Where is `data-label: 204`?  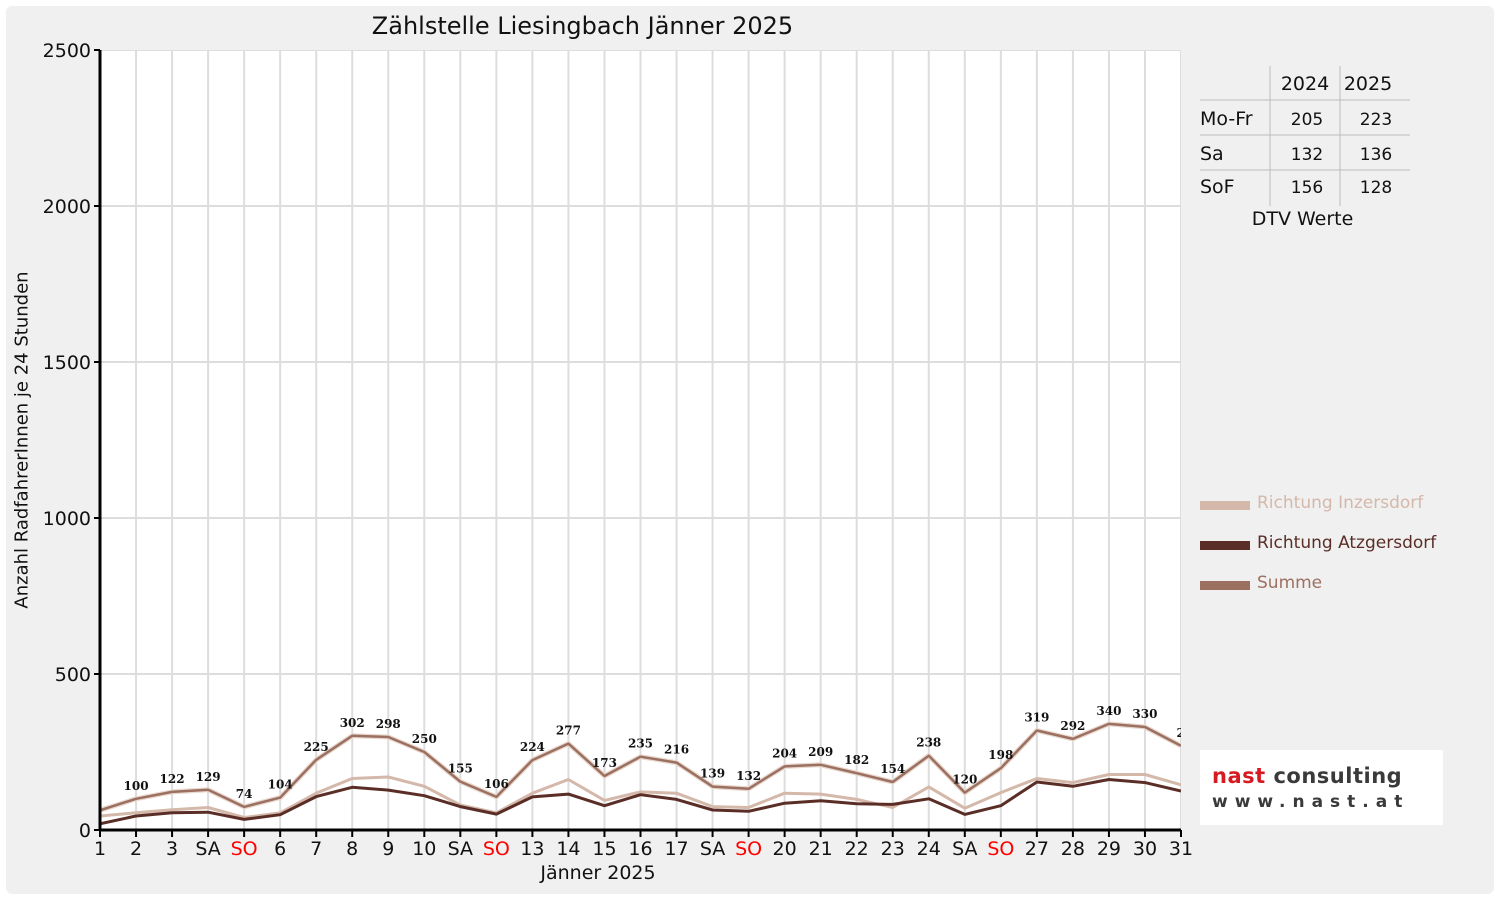
data-label: 204 is located at coordinates (784, 753).